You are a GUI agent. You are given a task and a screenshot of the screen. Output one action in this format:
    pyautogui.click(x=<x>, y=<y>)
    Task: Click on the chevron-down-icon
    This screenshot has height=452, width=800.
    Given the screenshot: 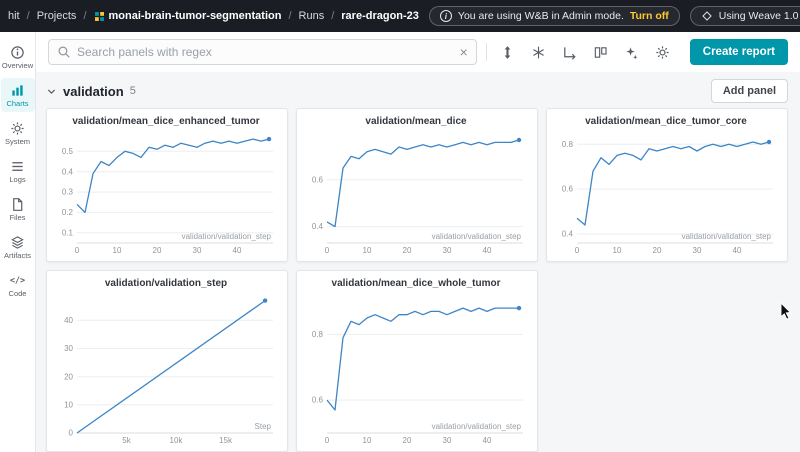 What is the action you would take?
    pyautogui.click(x=51, y=91)
    